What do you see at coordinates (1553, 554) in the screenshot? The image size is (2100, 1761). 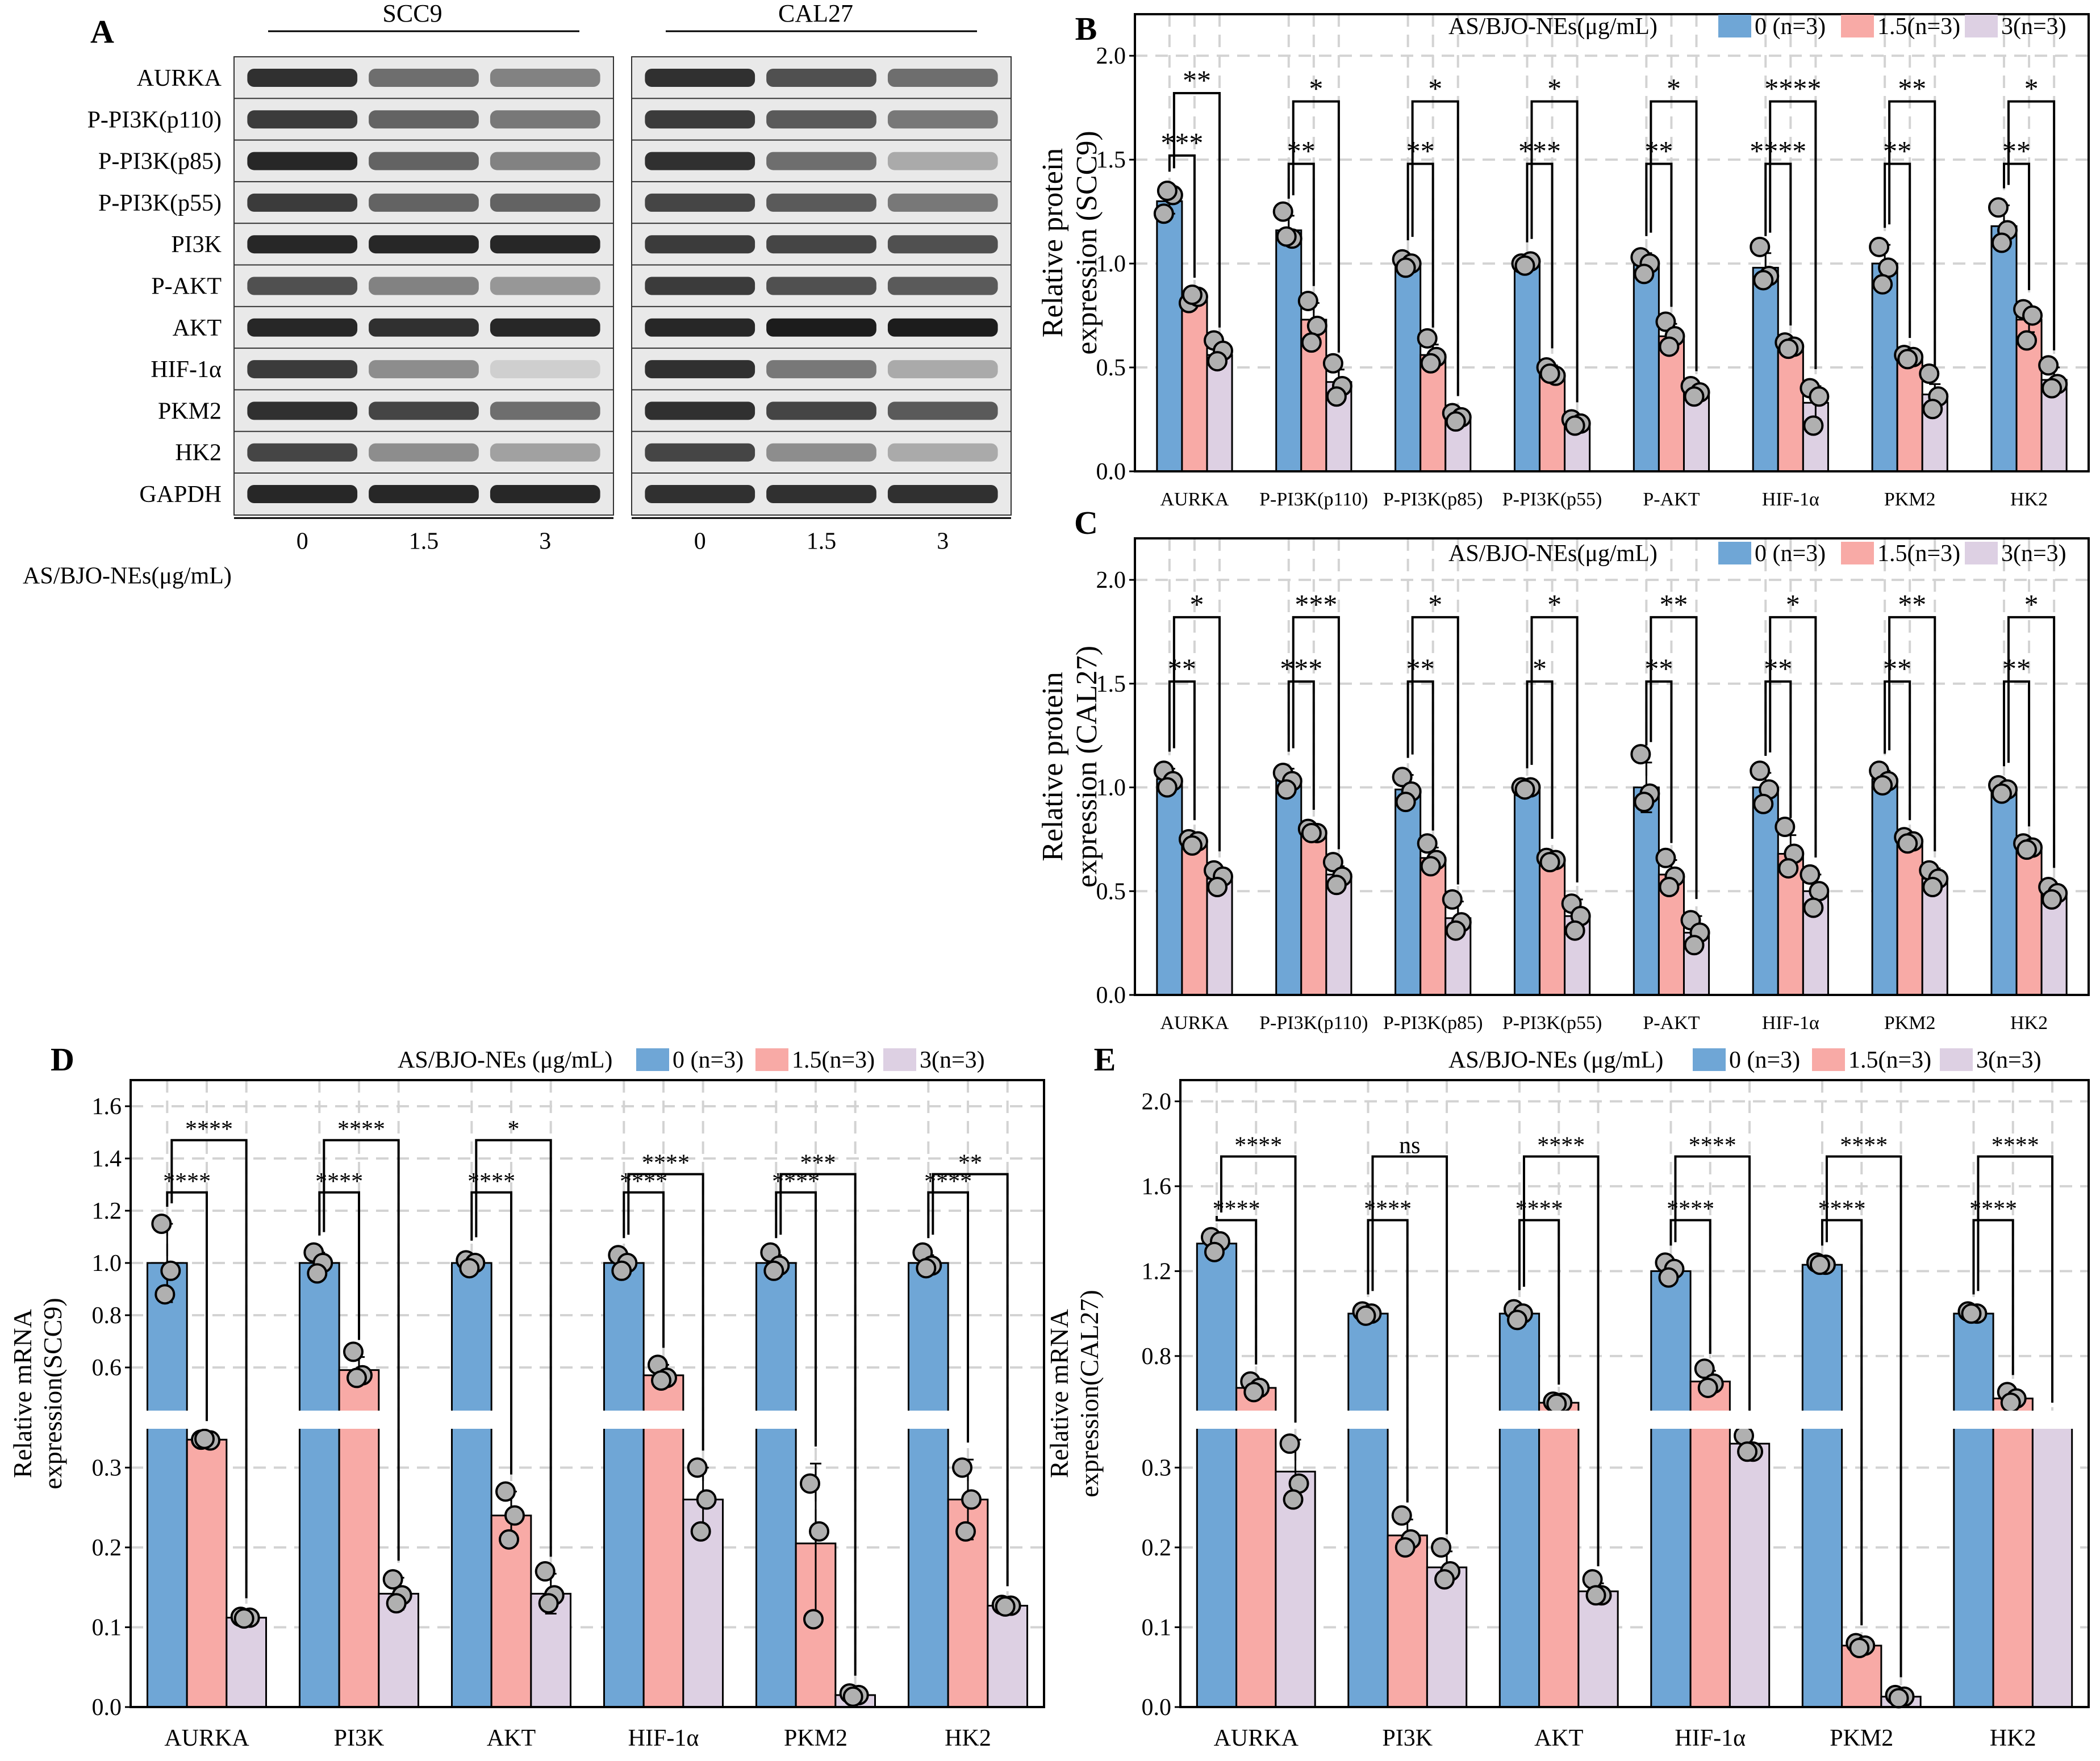 I see `legend-title: AS/BJO-NEs(μg/mL)` at bounding box center [1553, 554].